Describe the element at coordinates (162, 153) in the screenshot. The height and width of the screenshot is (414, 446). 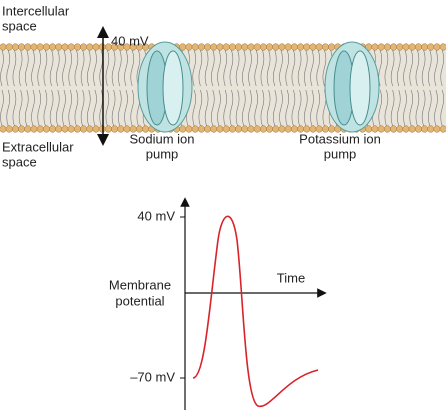
I see `pump-label-2: pump` at that location.